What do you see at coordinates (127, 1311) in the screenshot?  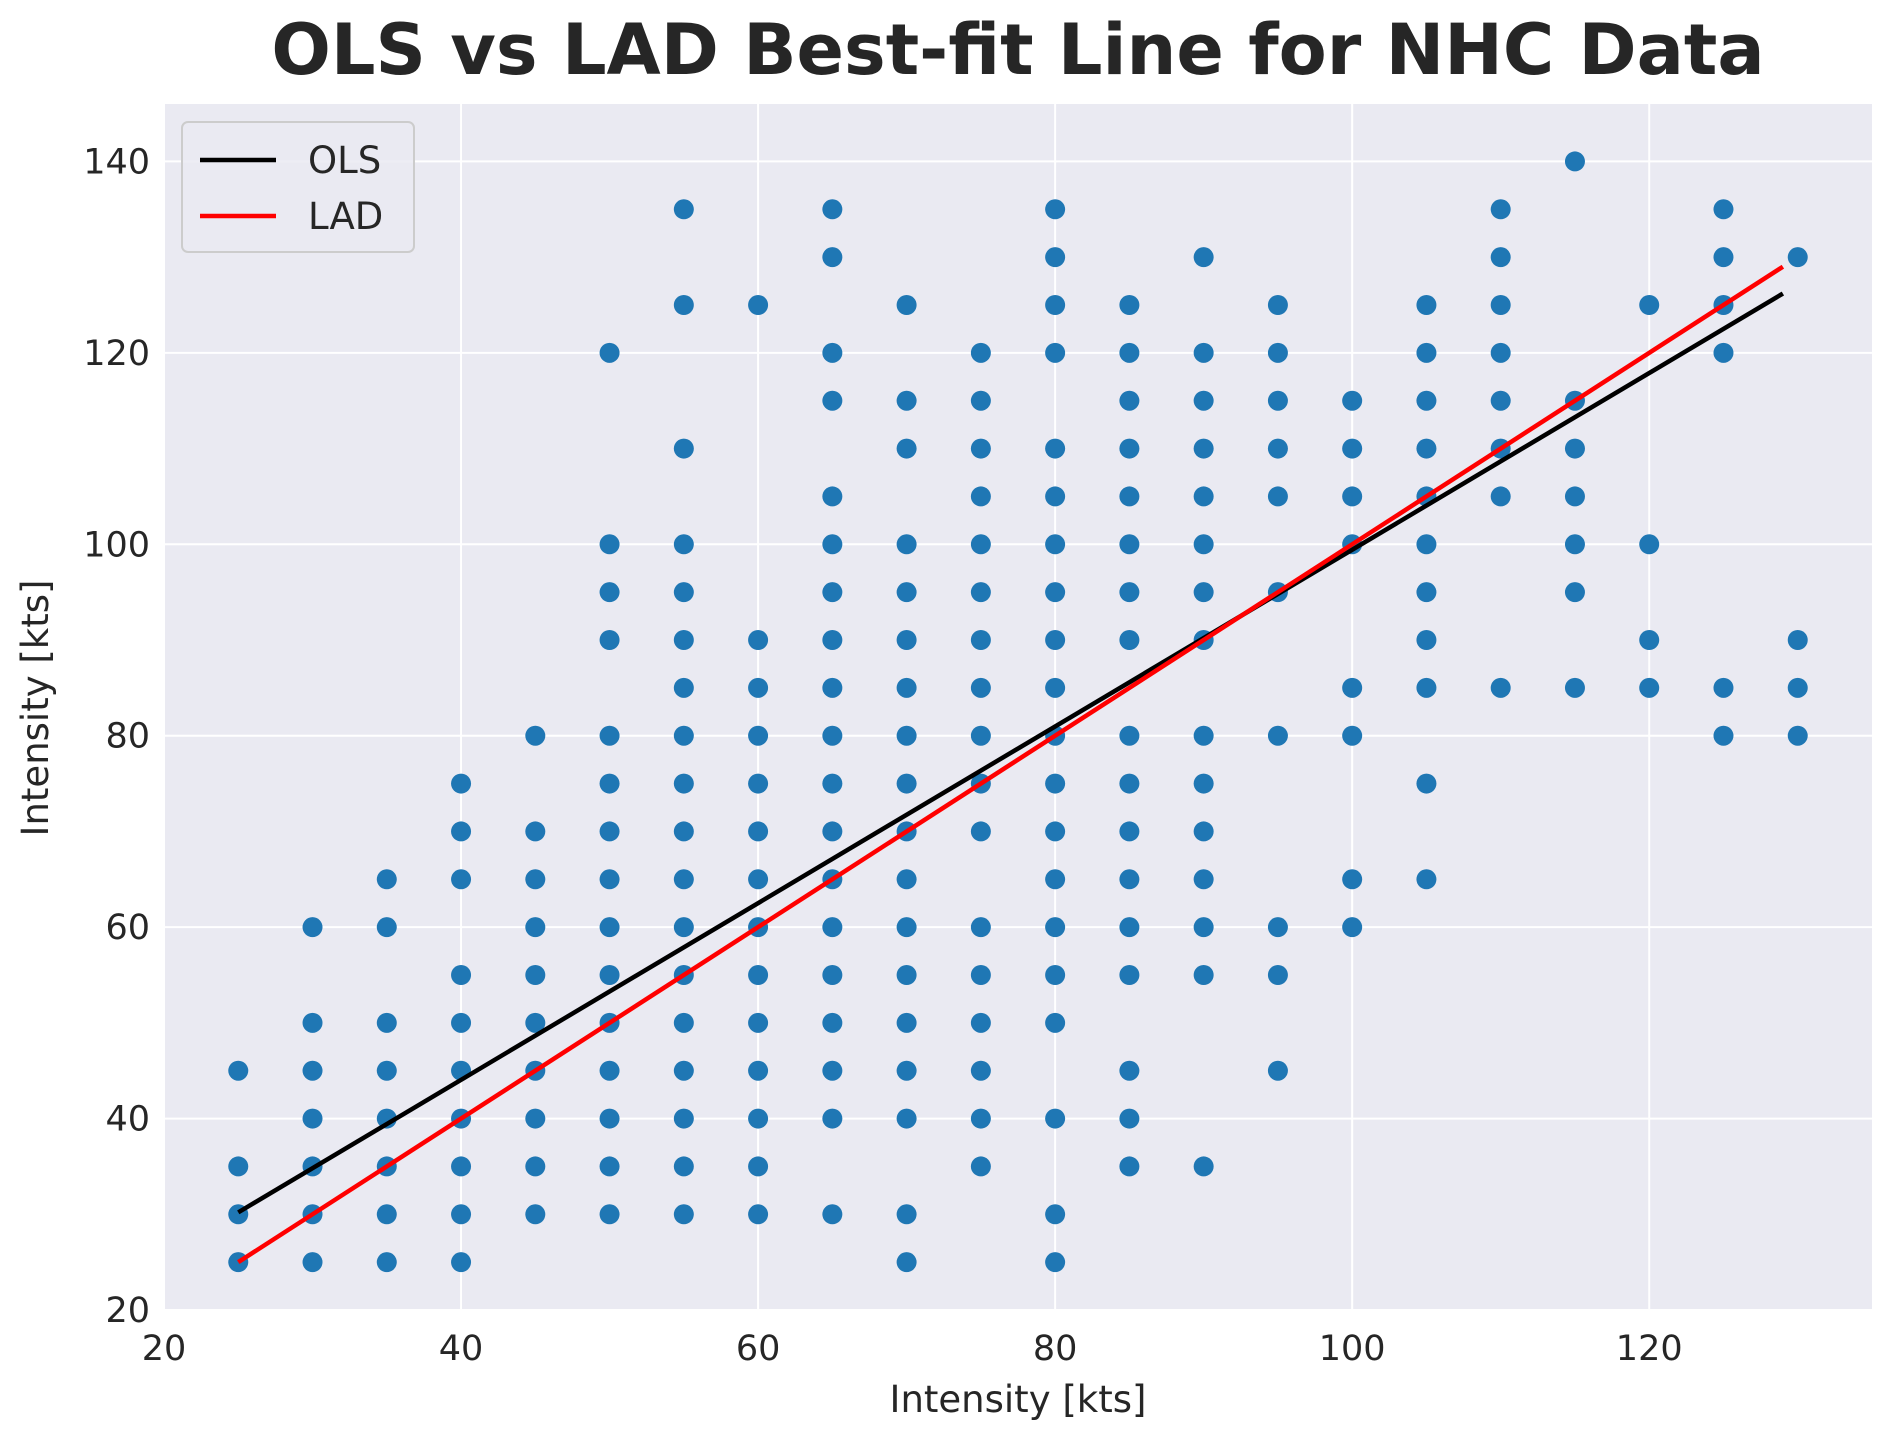 I see `y-tick-label: 20` at bounding box center [127, 1311].